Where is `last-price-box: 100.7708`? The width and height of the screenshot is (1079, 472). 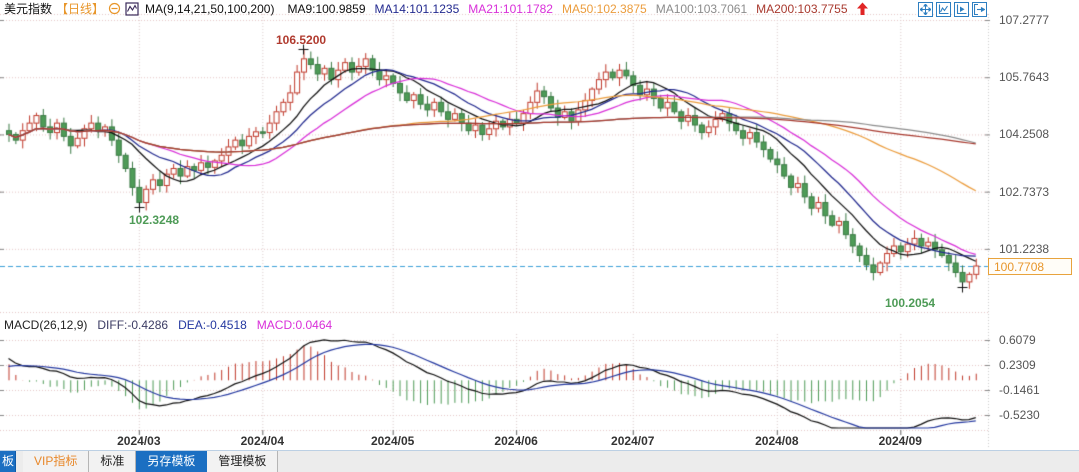 last-price-box: 100.7708 is located at coordinates (1030, 266).